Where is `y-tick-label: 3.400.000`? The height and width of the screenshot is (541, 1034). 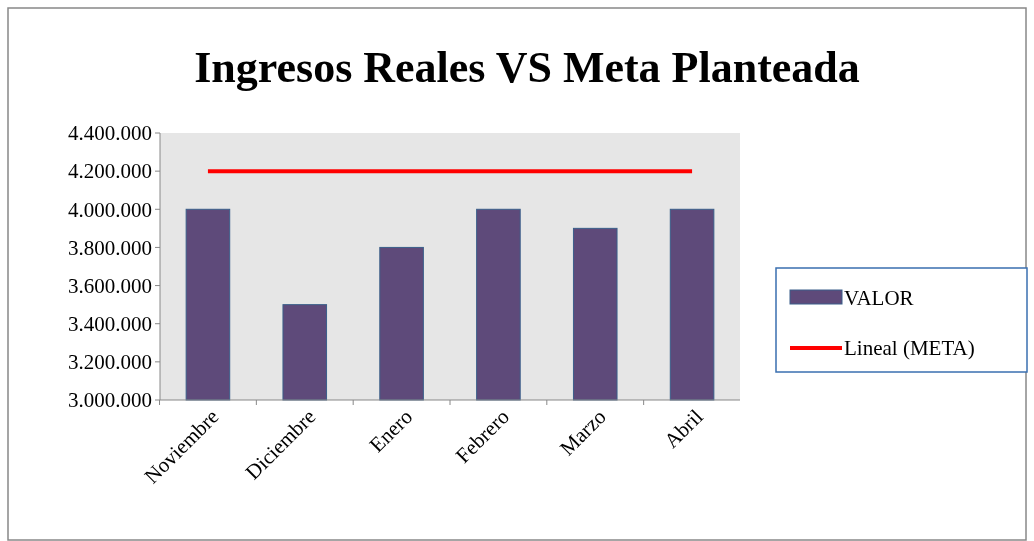
y-tick-label: 3.400.000 is located at coordinates (110, 324).